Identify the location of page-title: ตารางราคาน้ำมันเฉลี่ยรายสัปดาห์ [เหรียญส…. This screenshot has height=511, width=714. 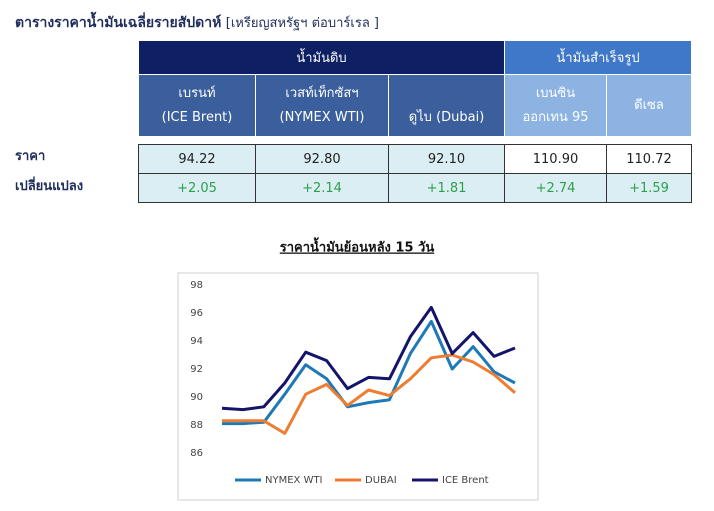
(197, 23).